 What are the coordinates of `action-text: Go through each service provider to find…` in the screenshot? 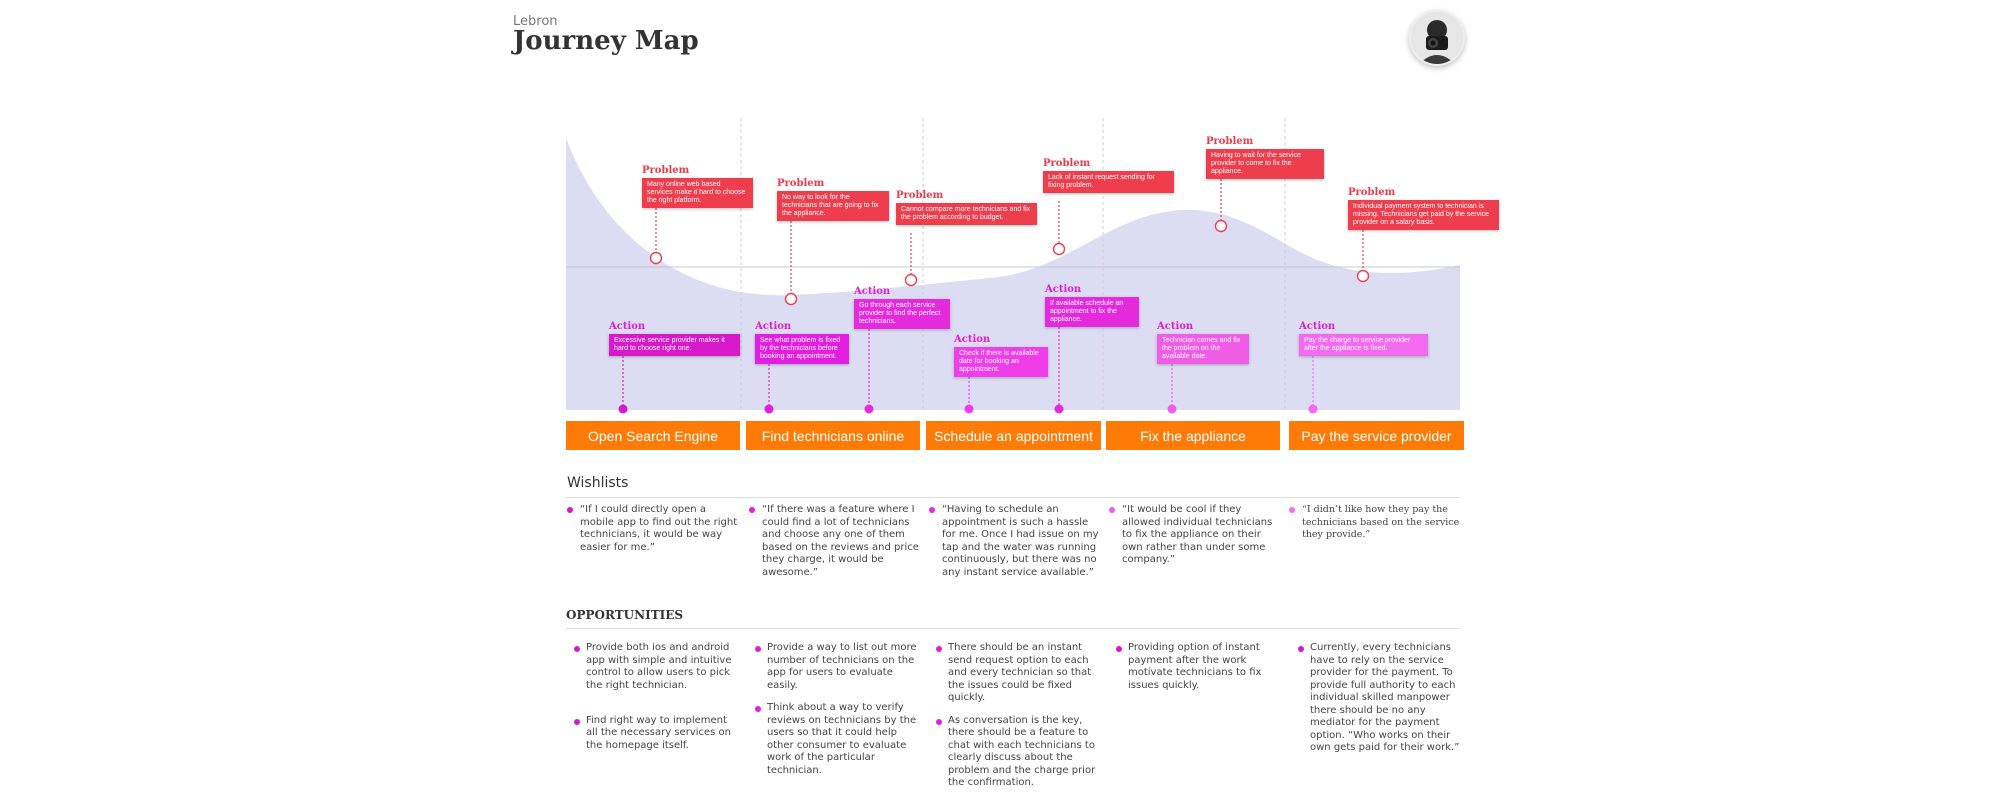 It's located at (902, 314).